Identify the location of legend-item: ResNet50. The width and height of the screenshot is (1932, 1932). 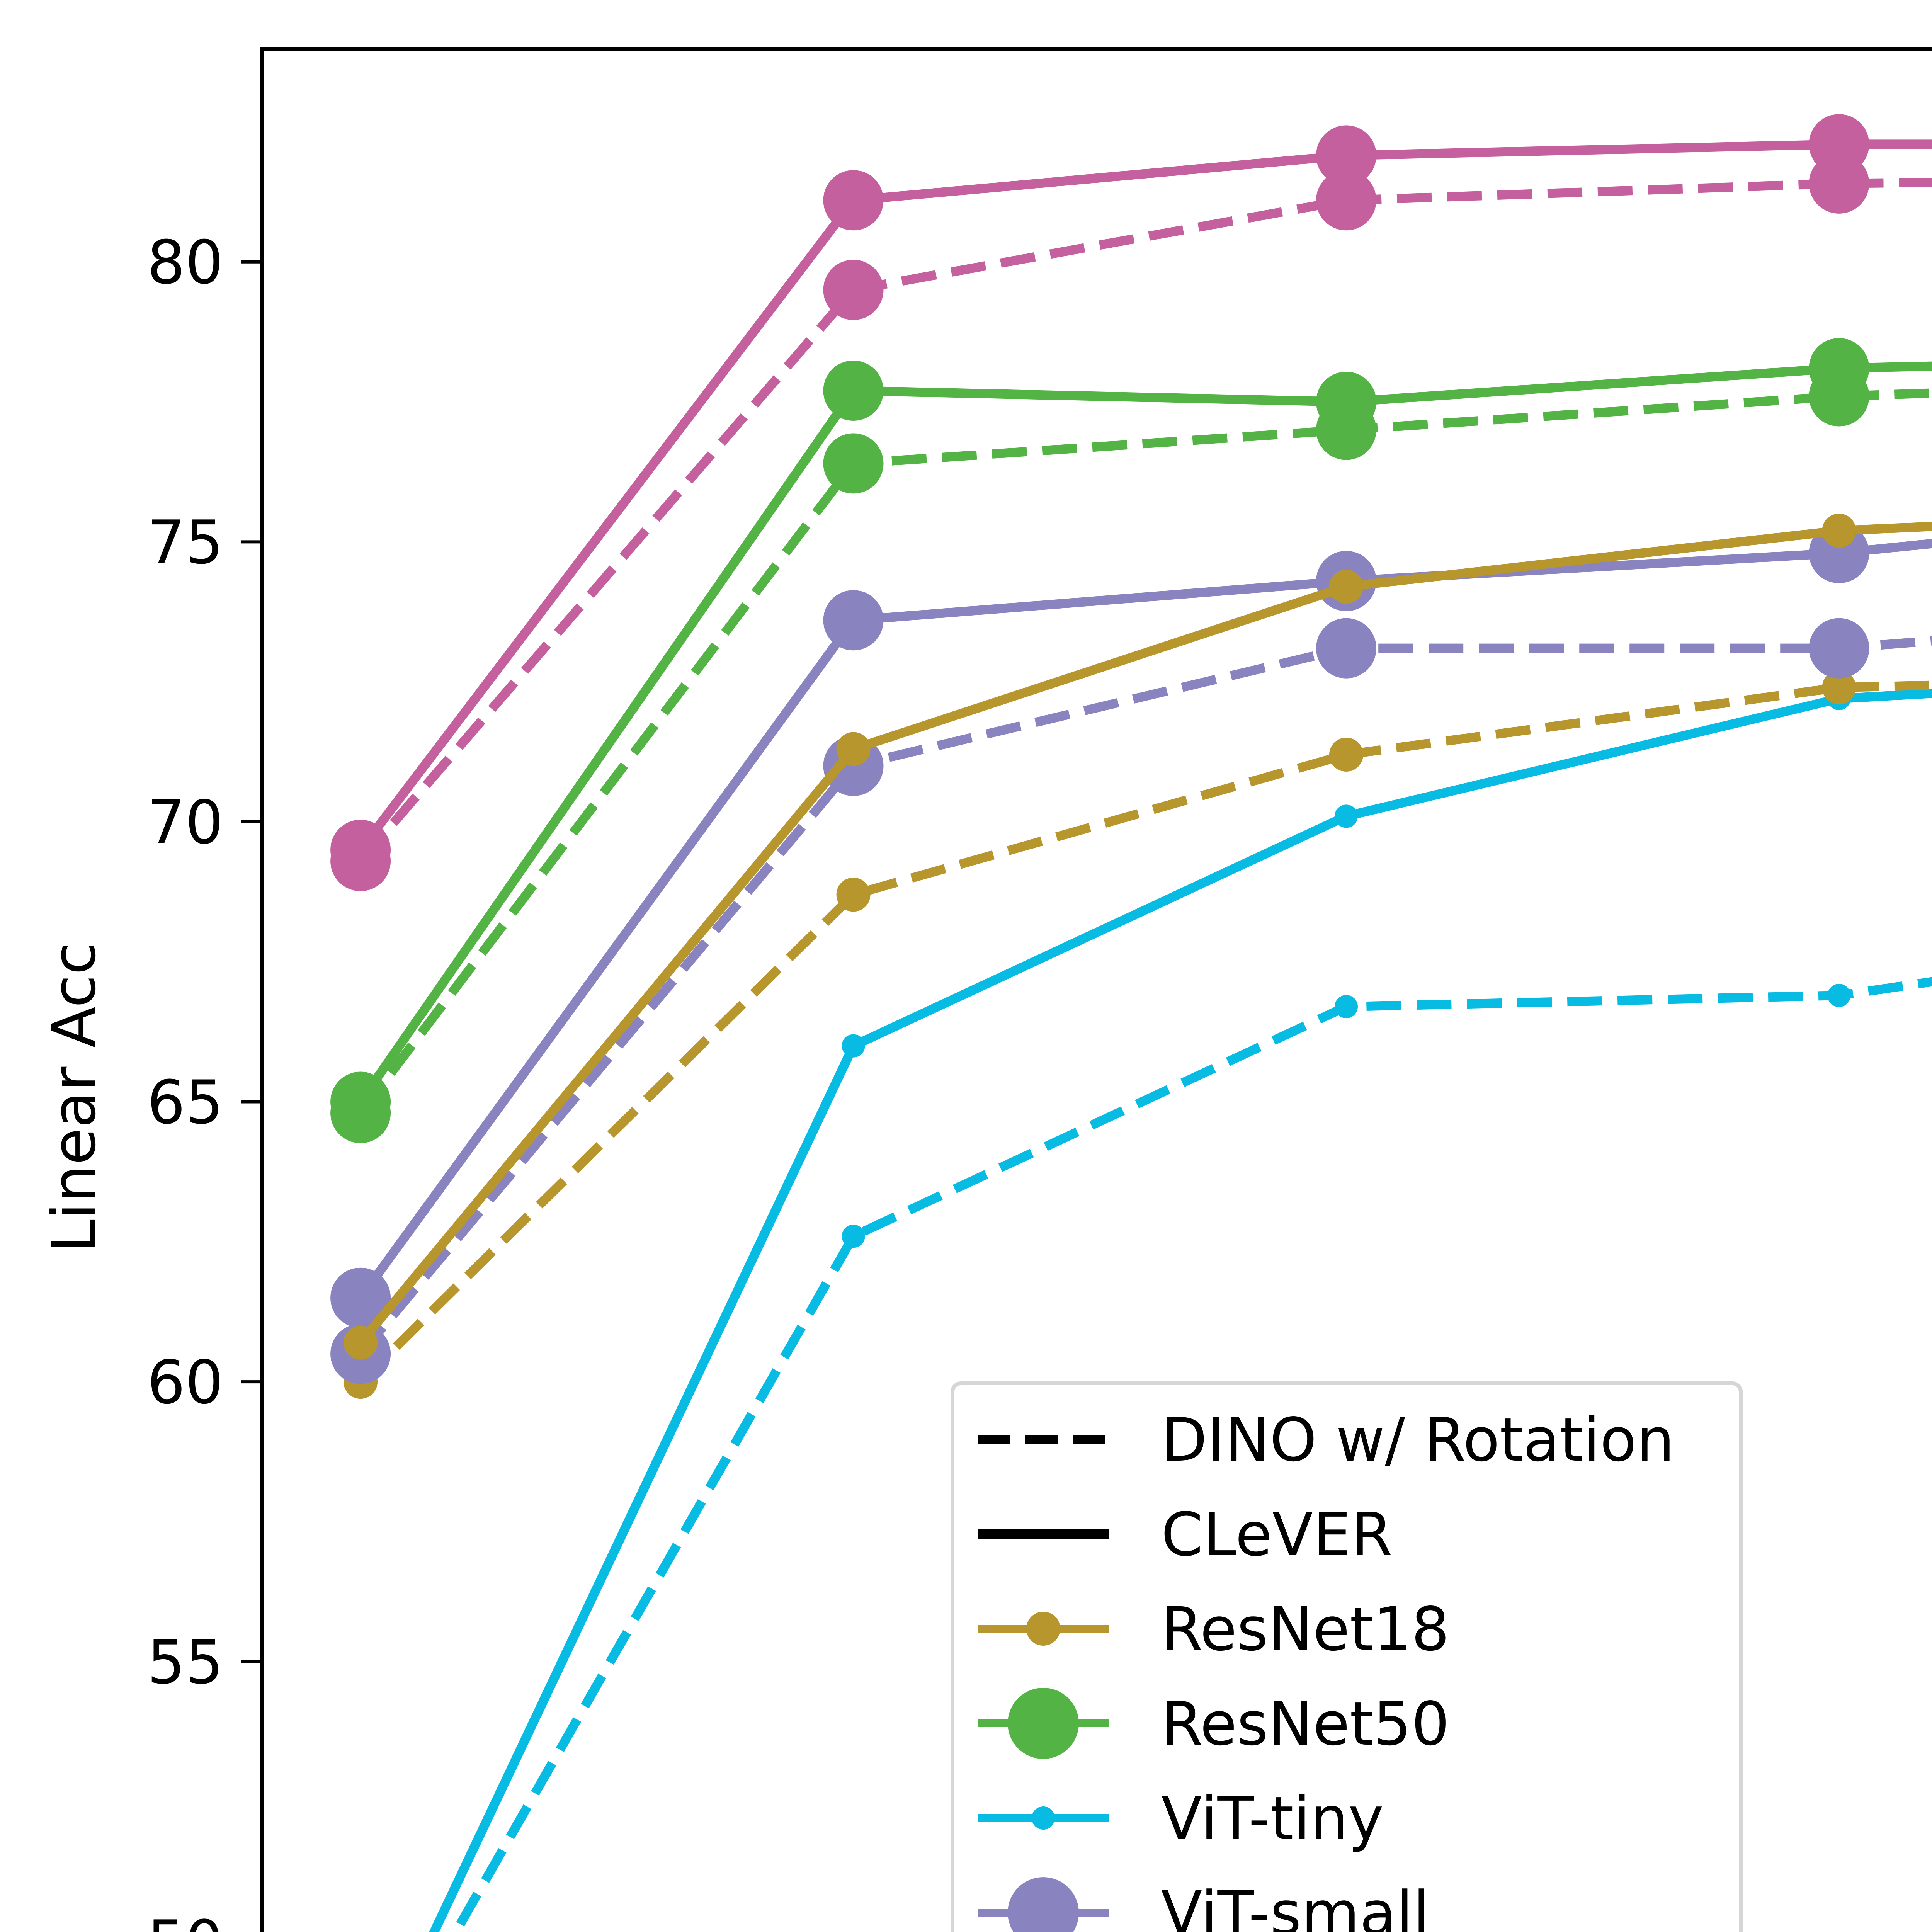
(1213, 1724).